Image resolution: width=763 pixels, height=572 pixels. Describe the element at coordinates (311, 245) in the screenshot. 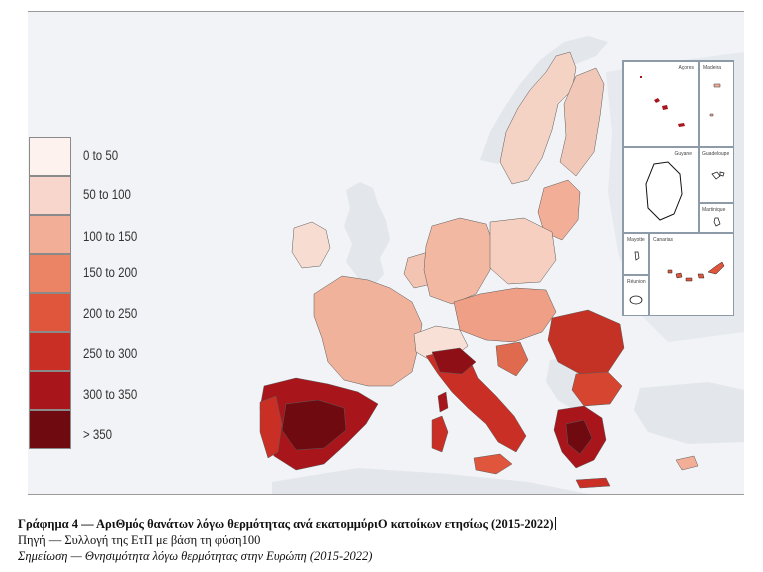

I see `region-ireland` at that location.